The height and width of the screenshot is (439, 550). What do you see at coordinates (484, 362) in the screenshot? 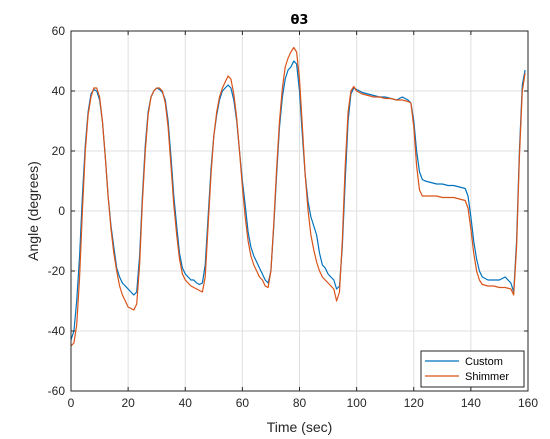
I see `legend-label-custom: Custom` at bounding box center [484, 362].